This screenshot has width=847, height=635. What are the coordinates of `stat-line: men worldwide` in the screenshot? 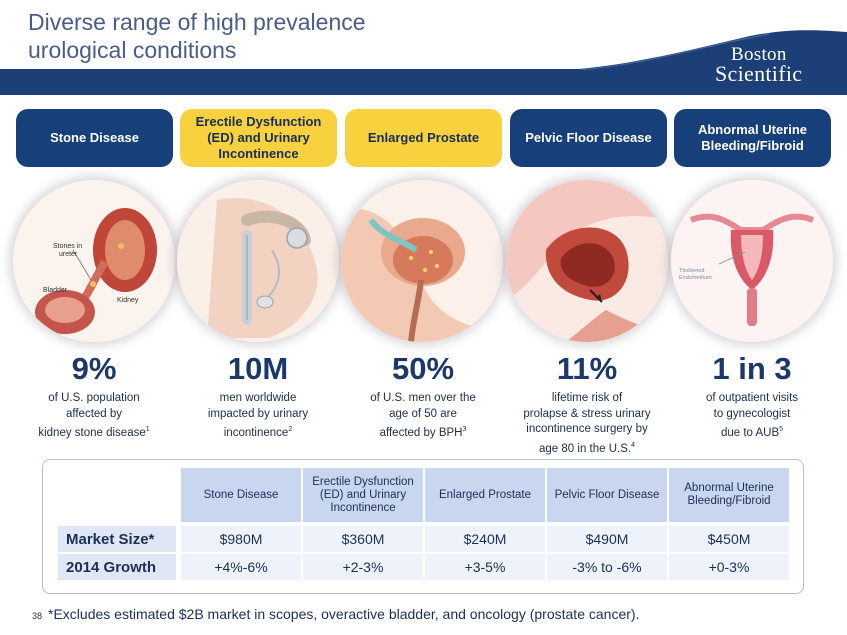 It's located at (258, 398).